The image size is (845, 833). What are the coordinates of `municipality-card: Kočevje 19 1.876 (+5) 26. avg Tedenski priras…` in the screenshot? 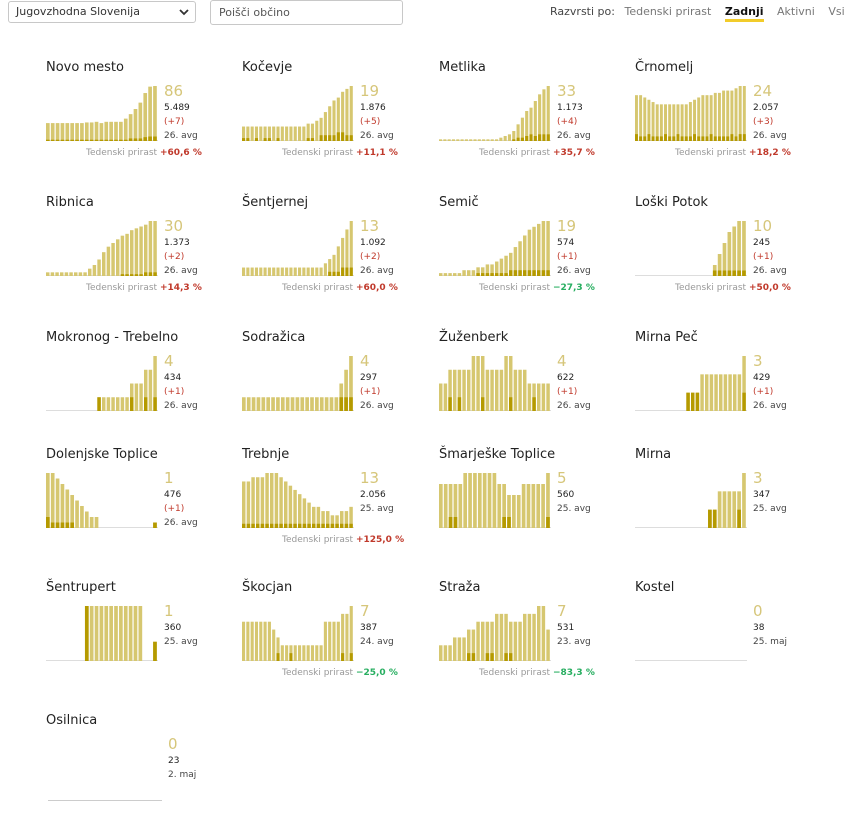 It's located at (337, 120).